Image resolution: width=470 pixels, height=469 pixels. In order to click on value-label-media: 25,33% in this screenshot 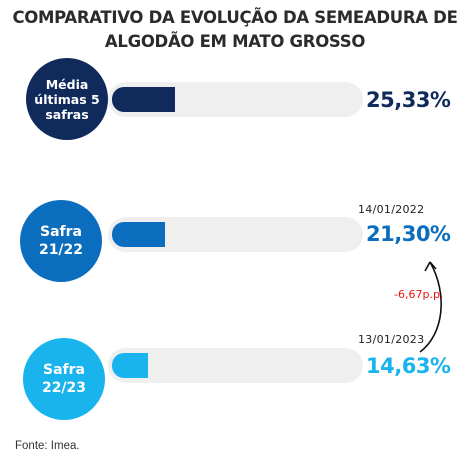, I will do `click(408, 100)`.